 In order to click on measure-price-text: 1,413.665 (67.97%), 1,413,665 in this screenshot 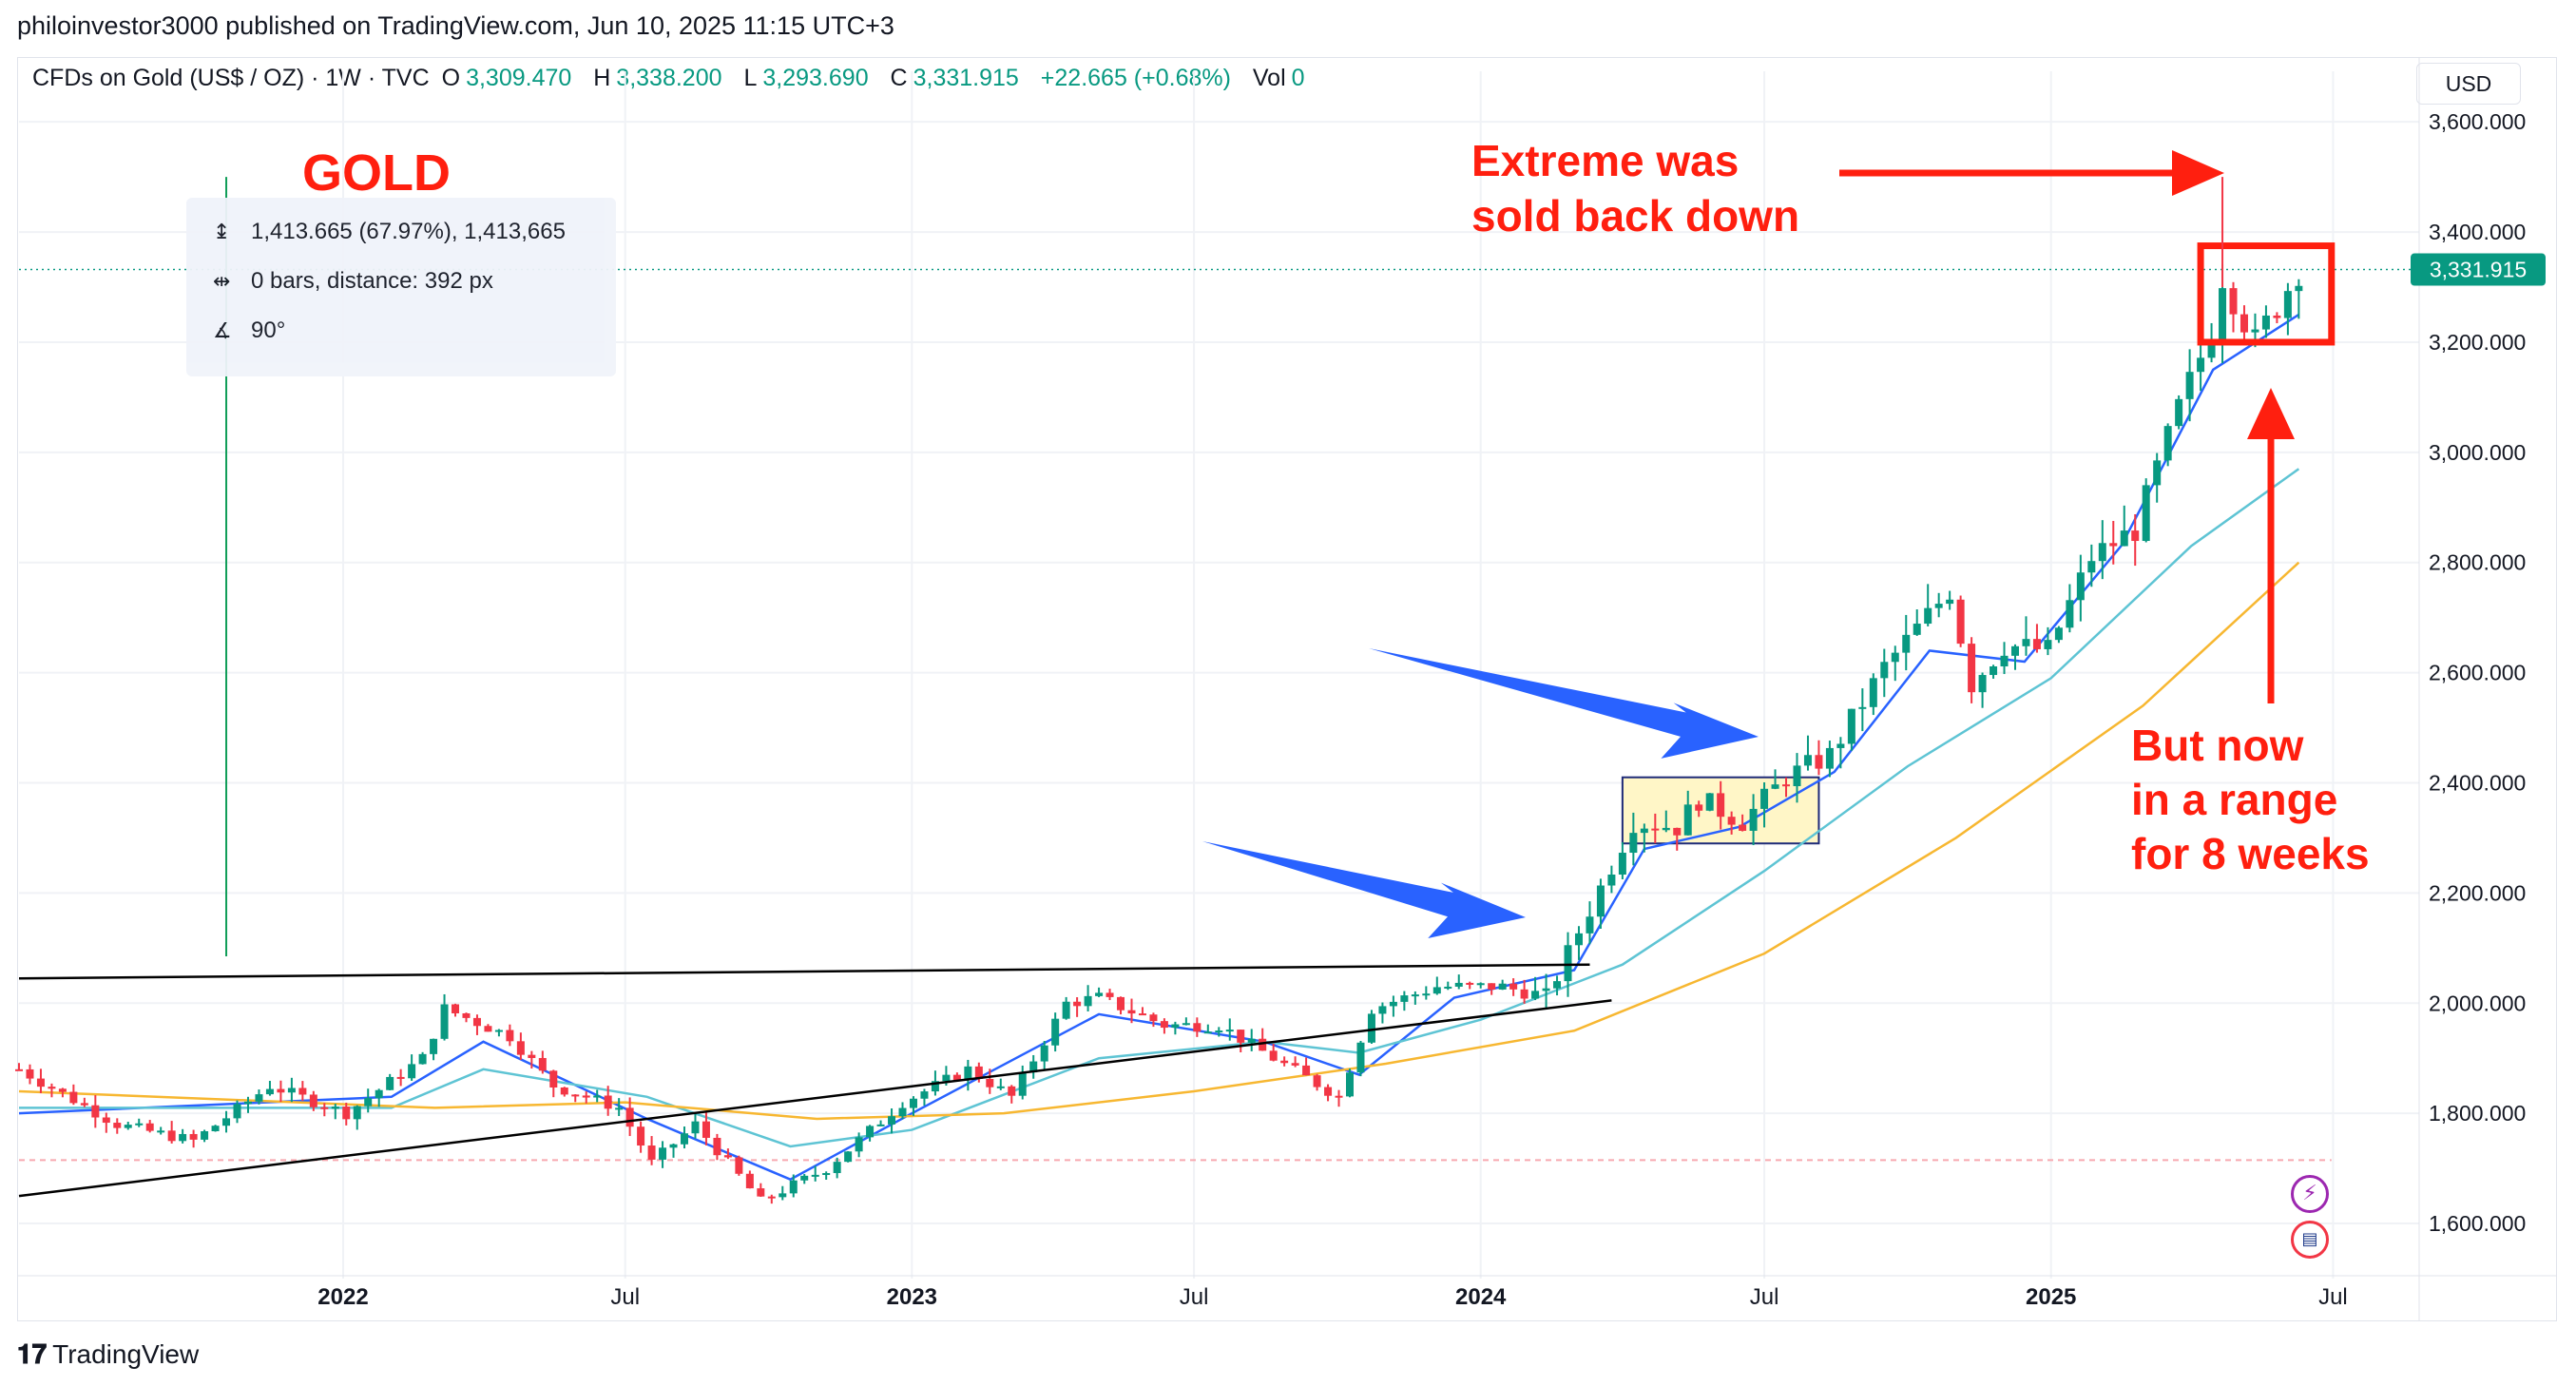, I will do `click(409, 231)`.